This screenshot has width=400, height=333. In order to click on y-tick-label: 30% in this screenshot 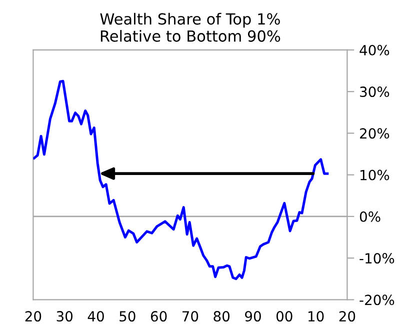, I will do `click(375, 92)`.